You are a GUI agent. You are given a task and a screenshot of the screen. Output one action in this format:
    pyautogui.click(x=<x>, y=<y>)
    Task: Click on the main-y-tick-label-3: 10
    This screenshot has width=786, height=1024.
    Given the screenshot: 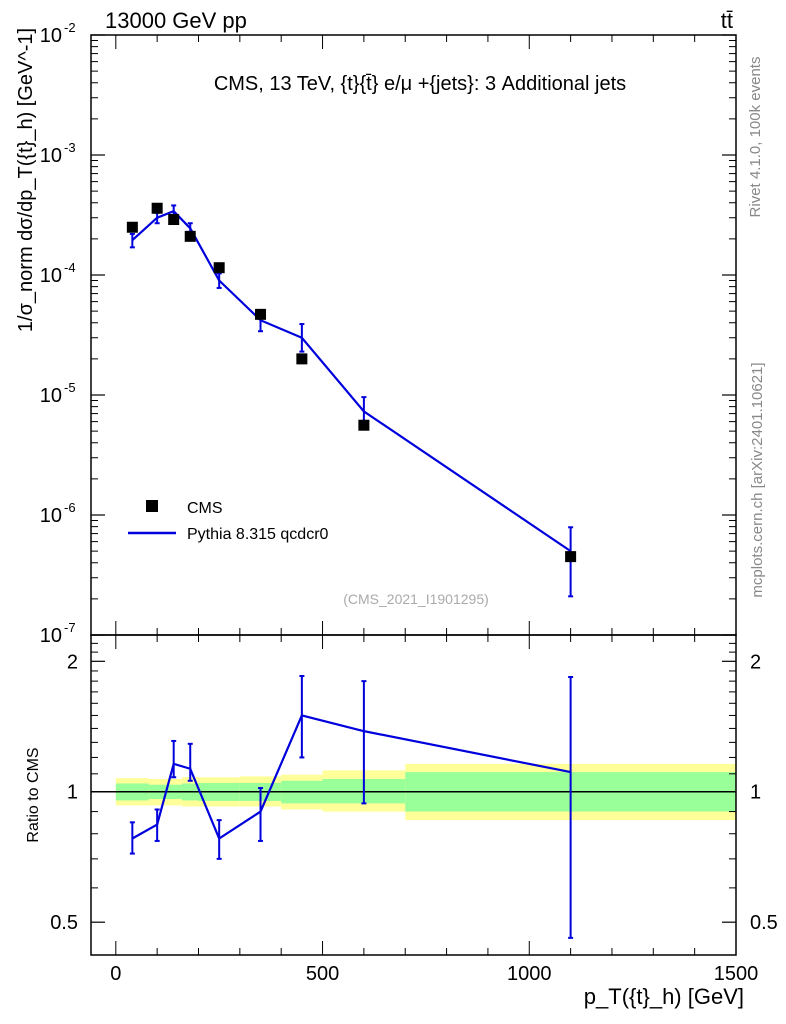 What is the action you would take?
    pyautogui.click(x=51, y=276)
    